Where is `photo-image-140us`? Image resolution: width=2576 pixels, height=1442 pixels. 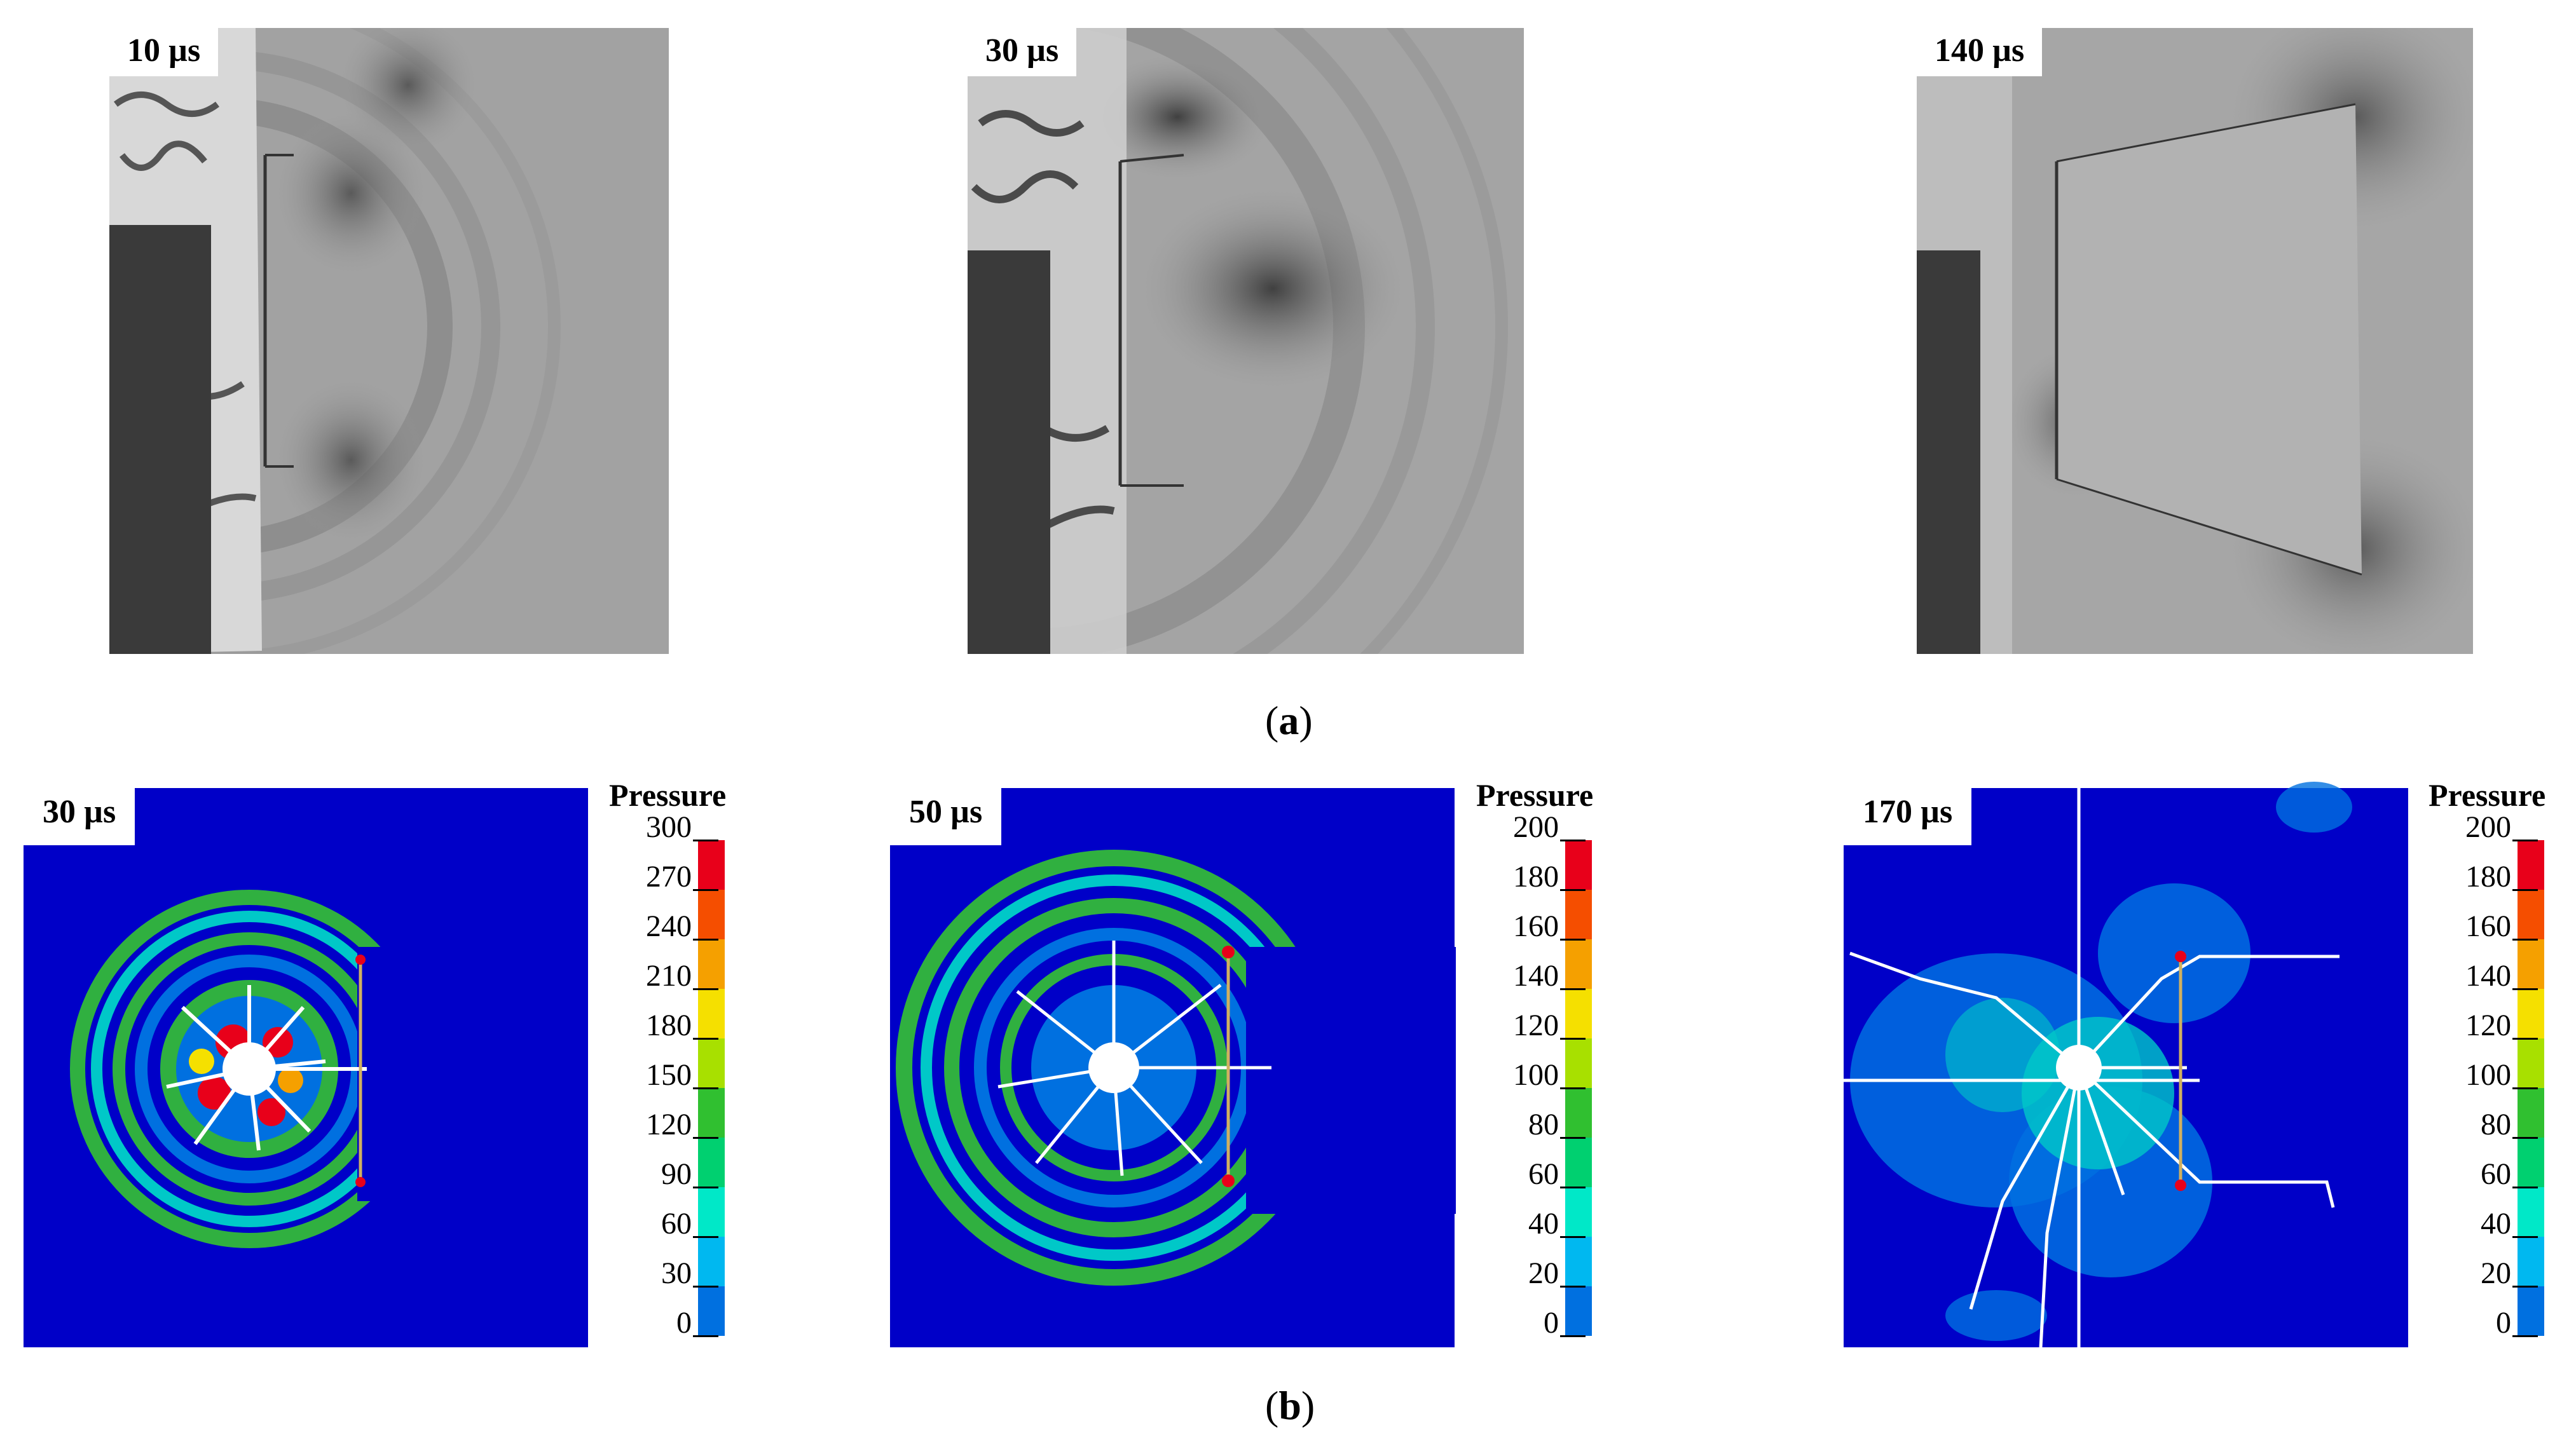 photo-image-140us is located at coordinates (2195, 341).